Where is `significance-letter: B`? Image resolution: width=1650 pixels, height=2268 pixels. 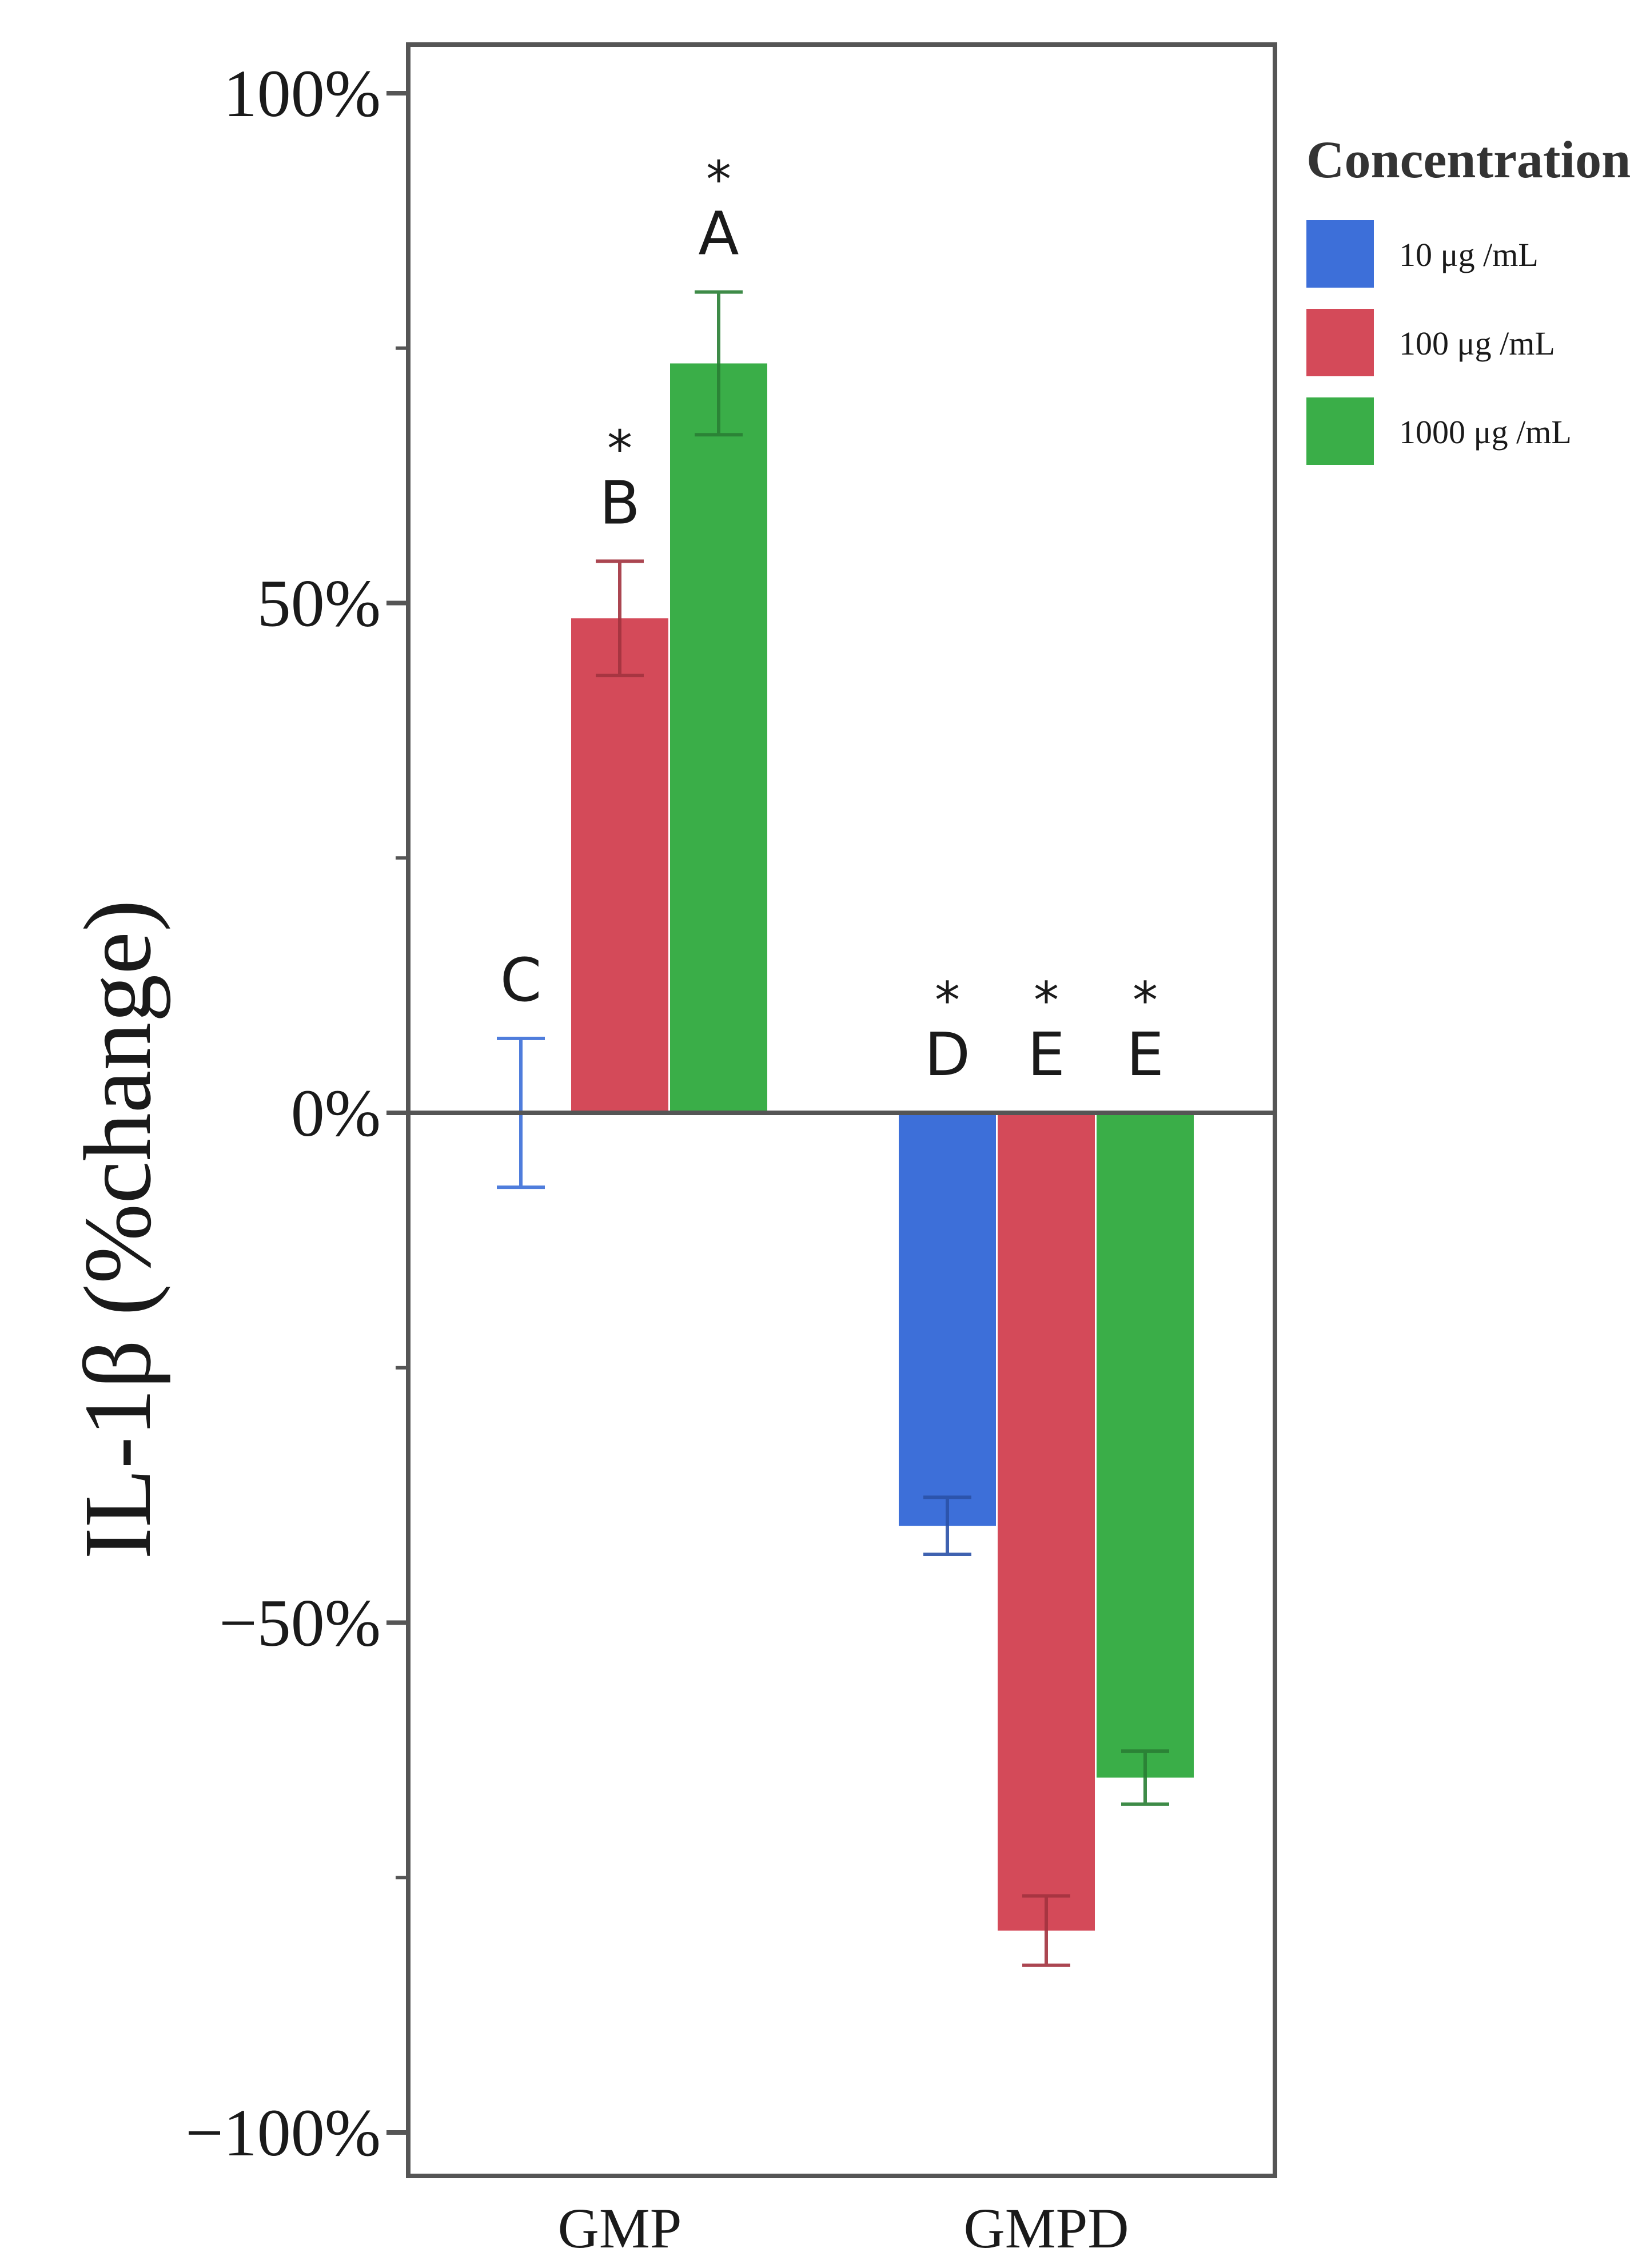 significance-letter: B is located at coordinates (619, 503).